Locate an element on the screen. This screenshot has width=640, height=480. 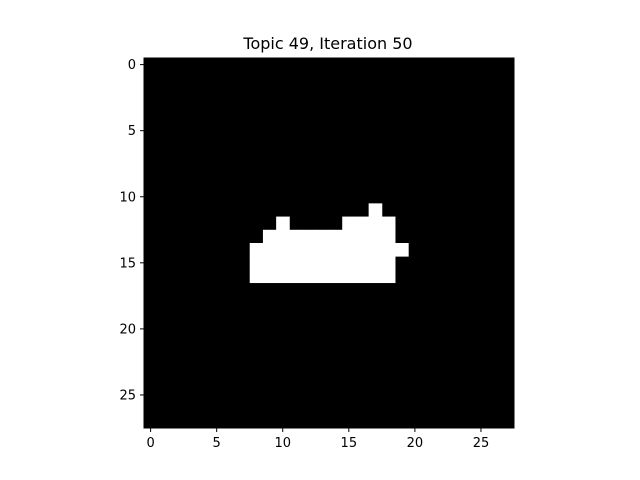
chart-title: Topic 49, Iteration 50 is located at coordinates (327, 43).